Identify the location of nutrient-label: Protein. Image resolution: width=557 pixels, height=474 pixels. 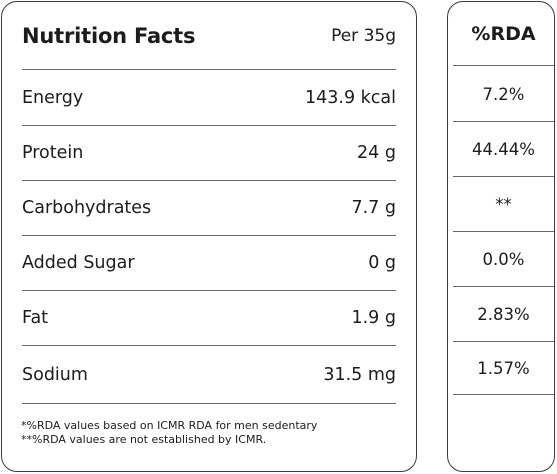
(53, 153).